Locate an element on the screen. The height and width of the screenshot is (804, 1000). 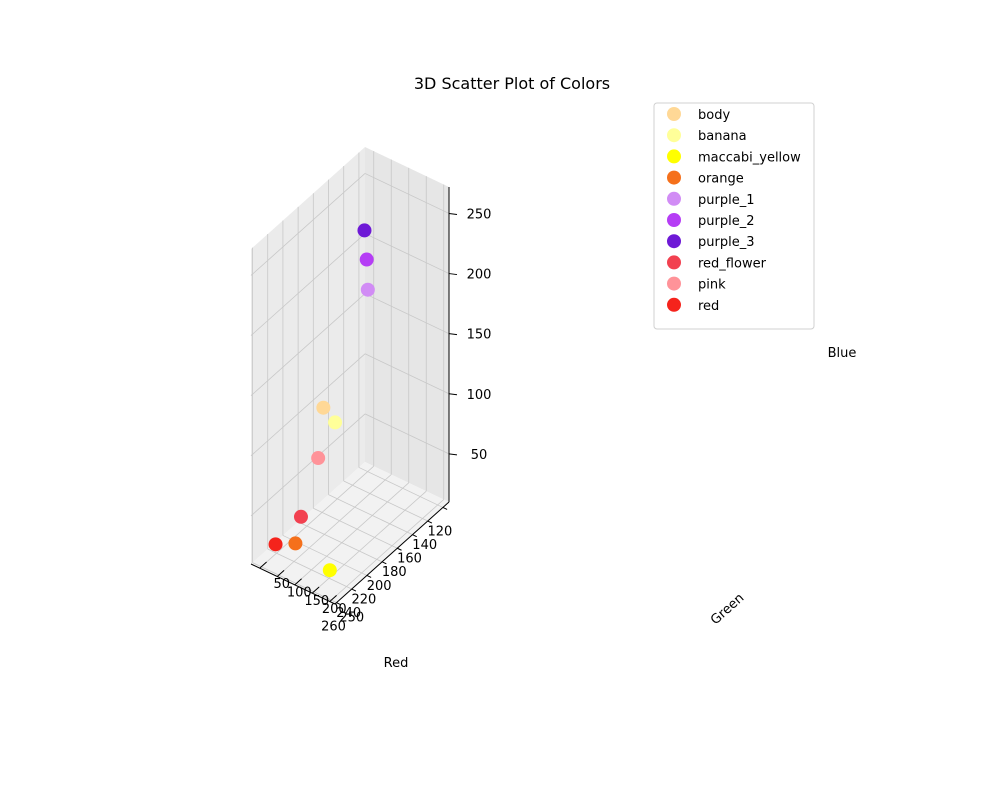
point-body is located at coordinates (323, 407).